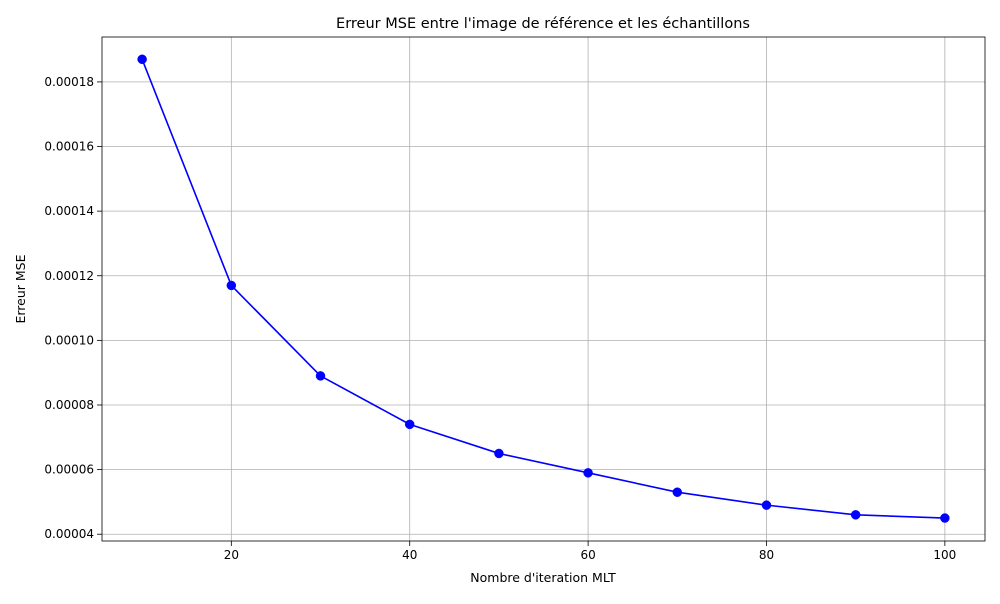 This screenshot has height=604, width=1000. I want to click on y-tick-label: 0.00008, so click(69, 405).